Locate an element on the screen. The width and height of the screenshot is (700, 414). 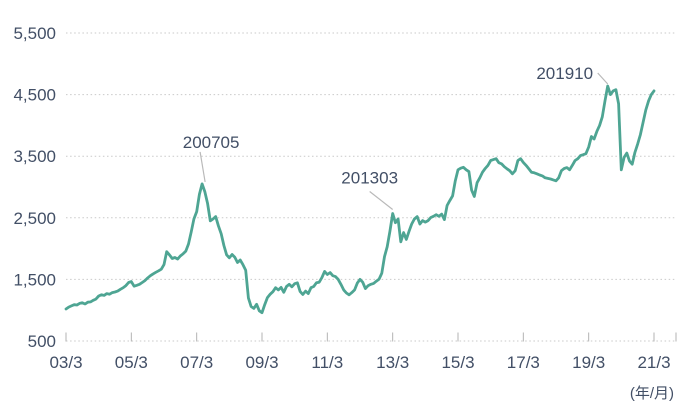
y-tick-label: 1,500 is located at coordinates (34, 279).